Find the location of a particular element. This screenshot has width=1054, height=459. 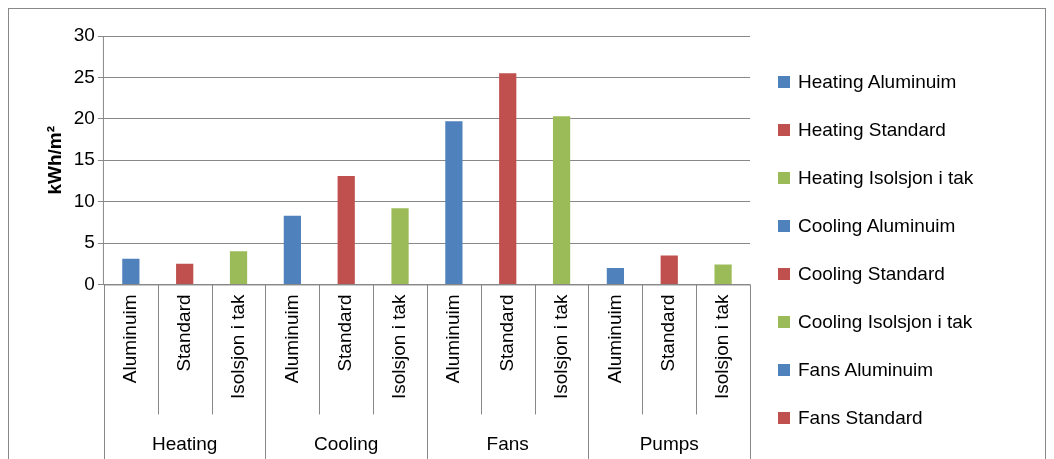

y-tick-label: 25 is located at coordinates (84, 76).